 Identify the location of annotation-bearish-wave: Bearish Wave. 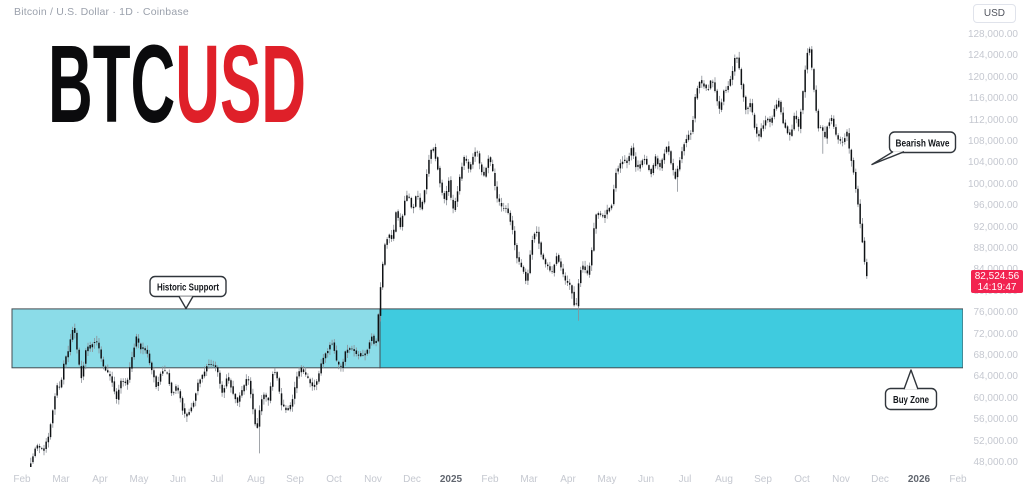
(914, 148).